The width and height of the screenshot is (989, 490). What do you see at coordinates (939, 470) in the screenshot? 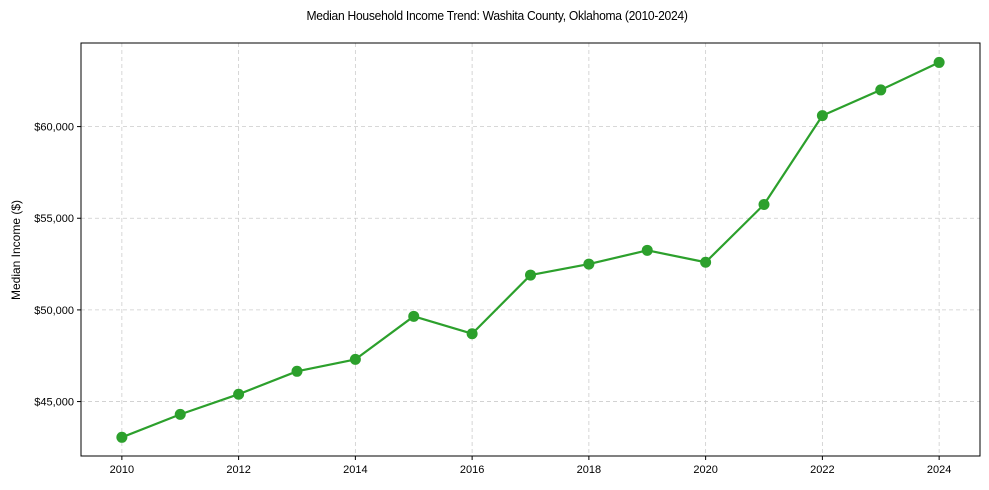
I see `x-tick-label: 2024` at bounding box center [939, 470].